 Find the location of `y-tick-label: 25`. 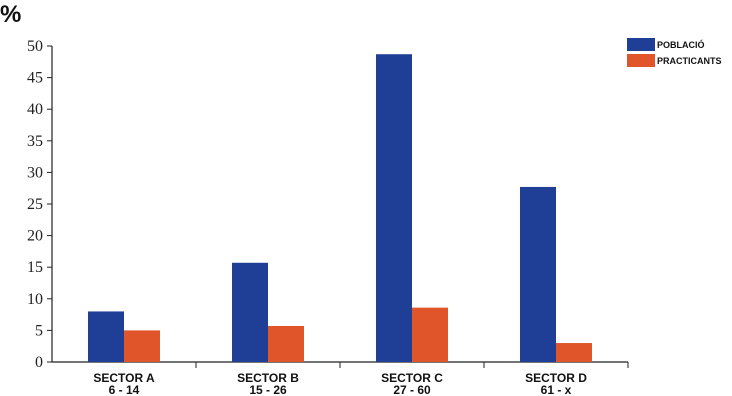

y-tick-label: 25 is located at coordinates (35, 204).